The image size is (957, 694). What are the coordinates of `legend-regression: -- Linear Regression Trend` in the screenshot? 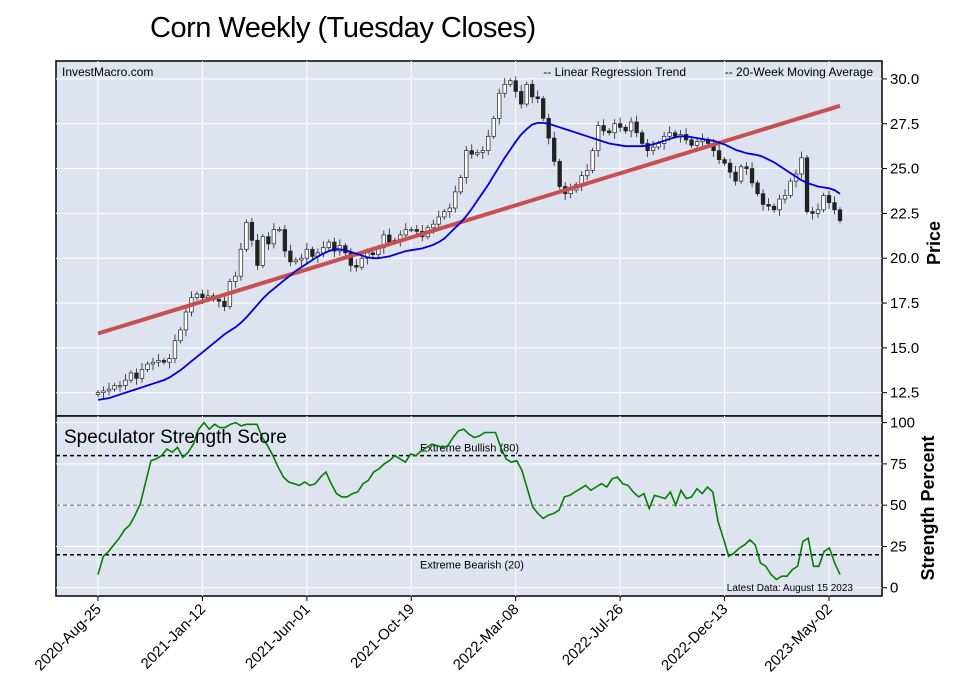 It's located at (614, 72).